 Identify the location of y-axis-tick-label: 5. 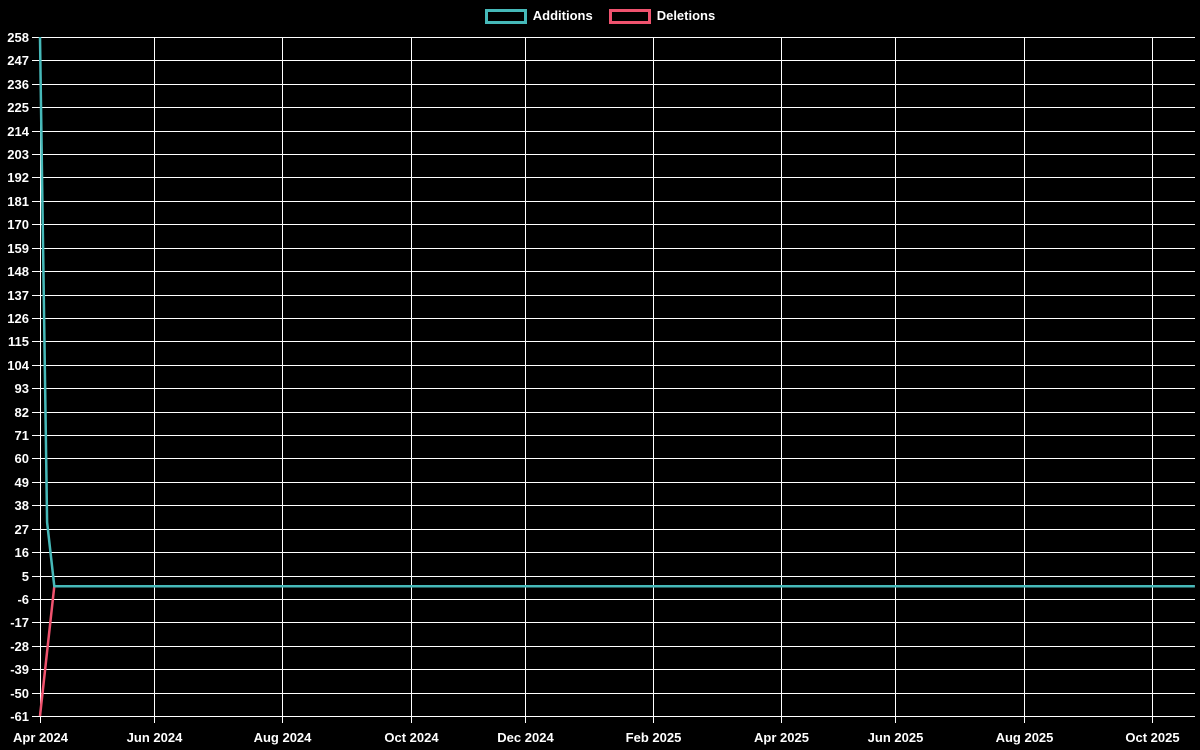
(25, 576).